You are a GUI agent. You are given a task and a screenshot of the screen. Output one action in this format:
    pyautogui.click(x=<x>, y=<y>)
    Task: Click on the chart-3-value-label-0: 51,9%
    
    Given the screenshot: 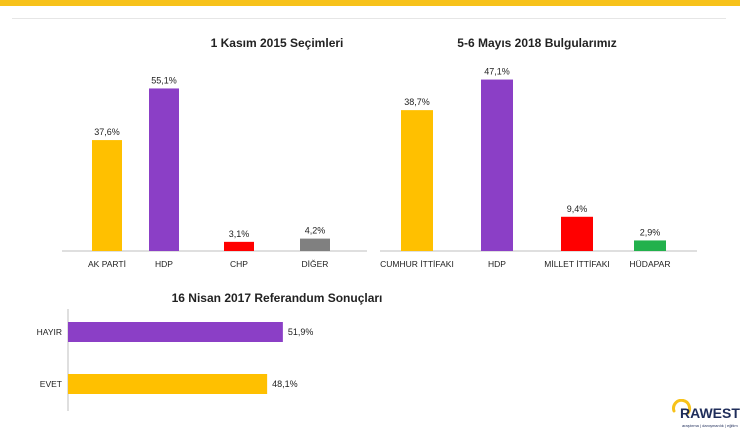 What is the action you would take?
    pyautogui.click(x=301, y=332)
    